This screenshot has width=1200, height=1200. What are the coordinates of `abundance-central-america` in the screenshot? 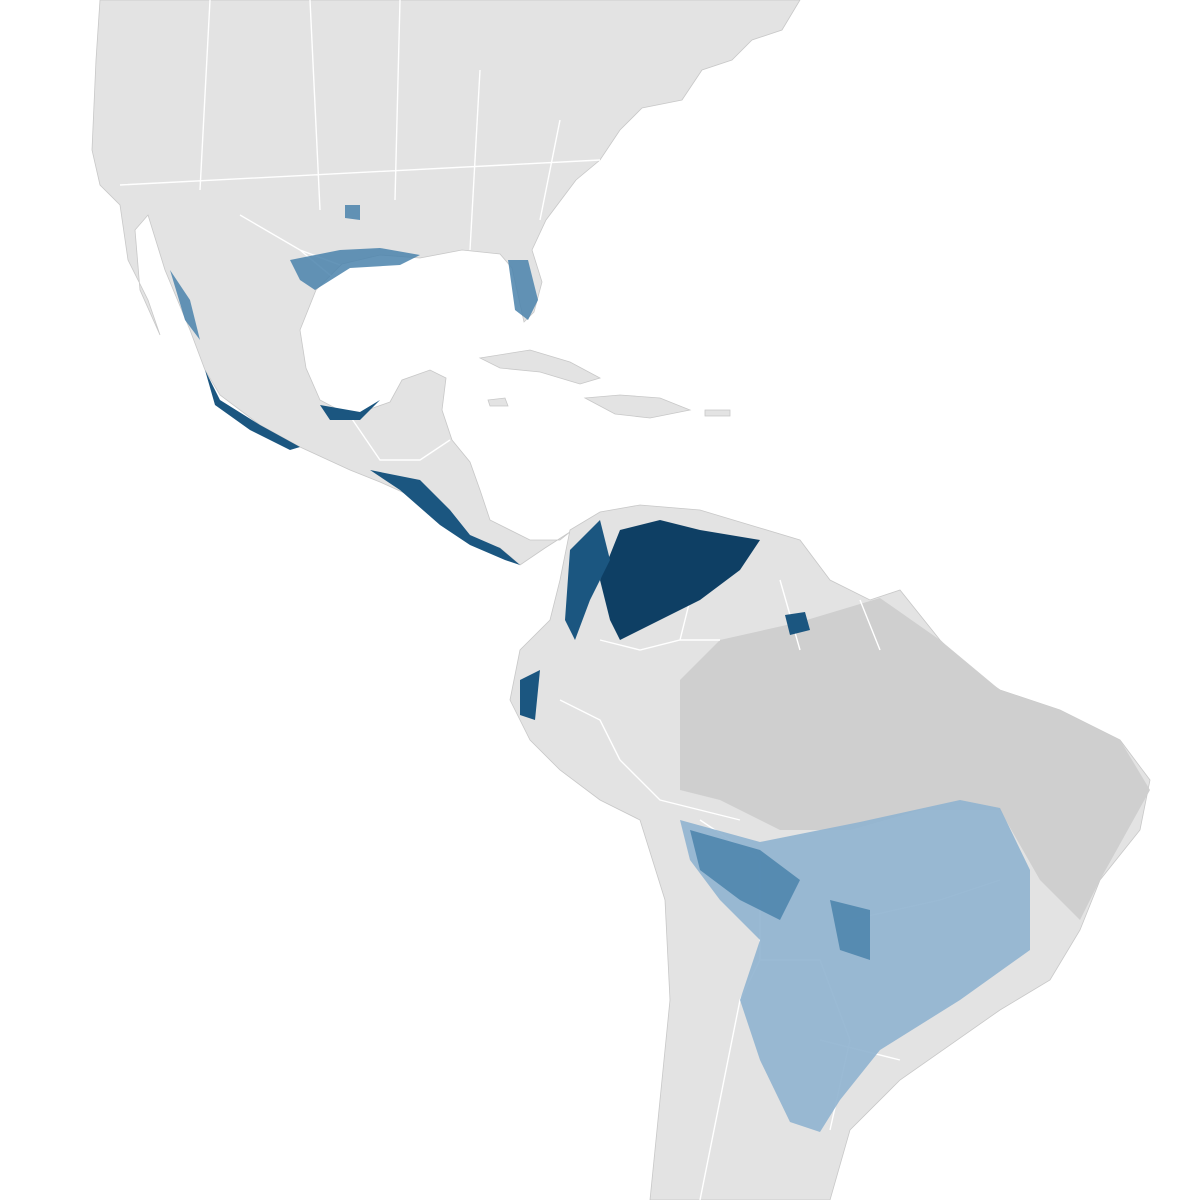 It's located at (362, 467).